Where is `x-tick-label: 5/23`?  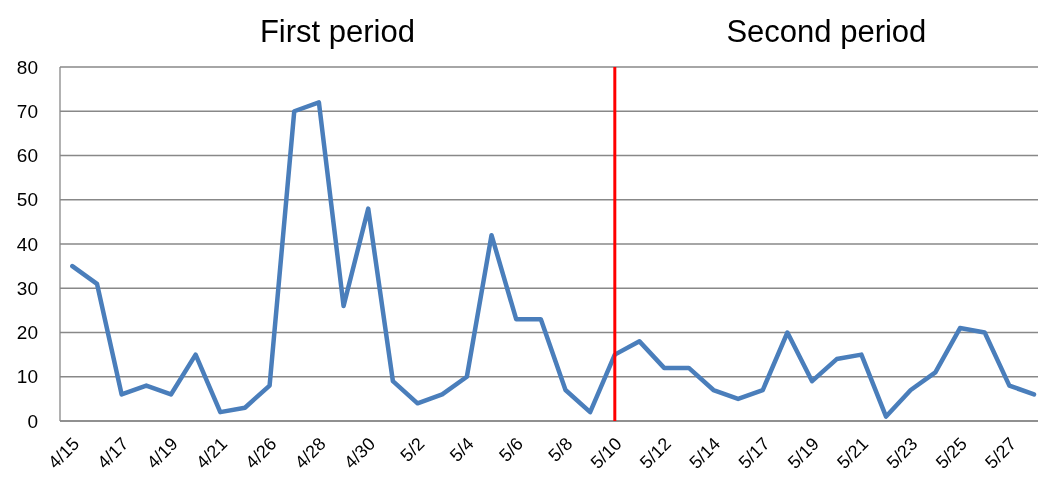
x-tick-label: 5/23 is located at coordinates (902, 453).